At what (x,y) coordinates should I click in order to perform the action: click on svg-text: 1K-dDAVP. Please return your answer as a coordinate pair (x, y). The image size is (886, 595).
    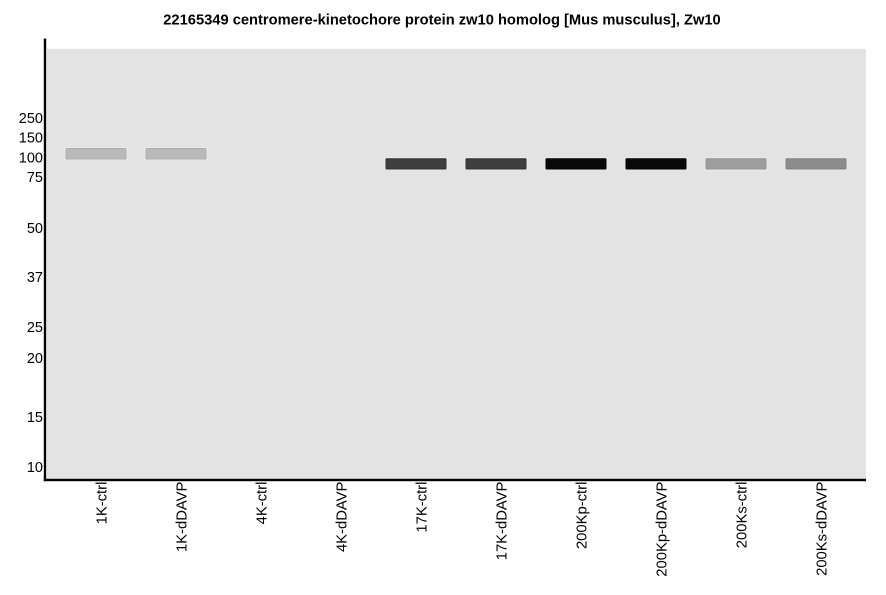
    Looking at the image, I should click on (182, 516).